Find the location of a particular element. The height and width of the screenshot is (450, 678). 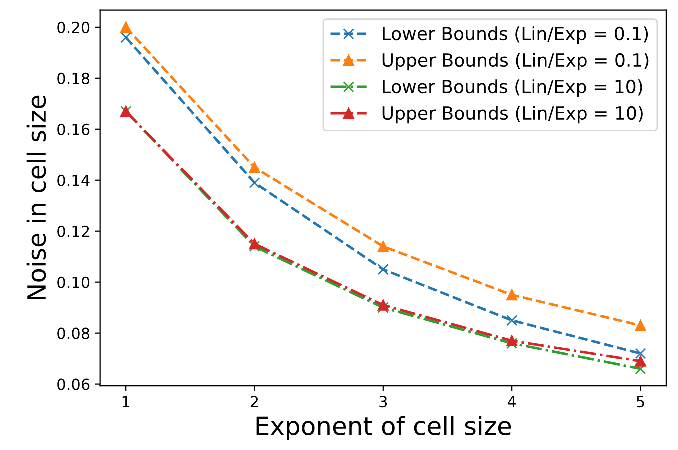

legend-label: Upper Bounds (Lin/Exp = 0.1) is located at coordinates (515, 62).